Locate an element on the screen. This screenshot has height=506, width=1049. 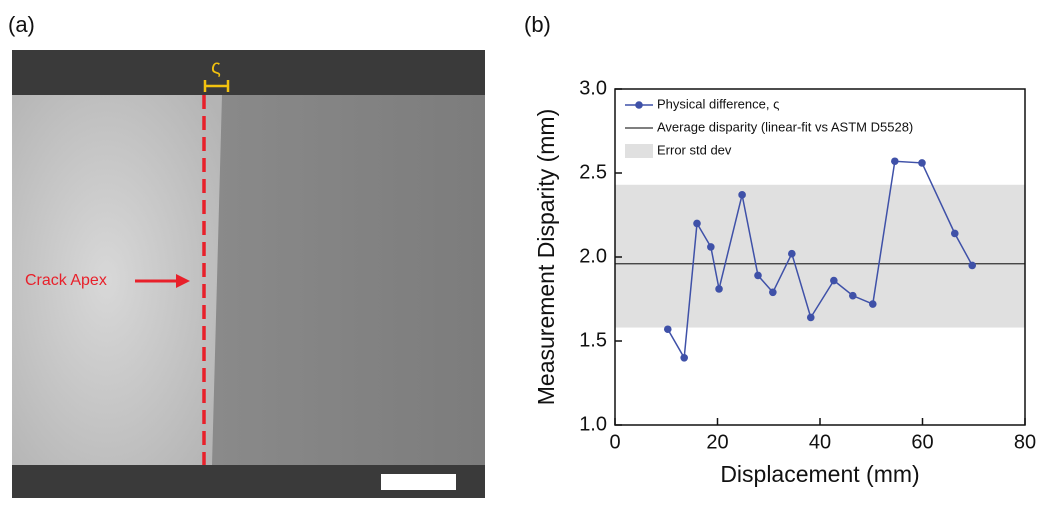
legend-label: Error std dev is located at coordinates (694, 149).